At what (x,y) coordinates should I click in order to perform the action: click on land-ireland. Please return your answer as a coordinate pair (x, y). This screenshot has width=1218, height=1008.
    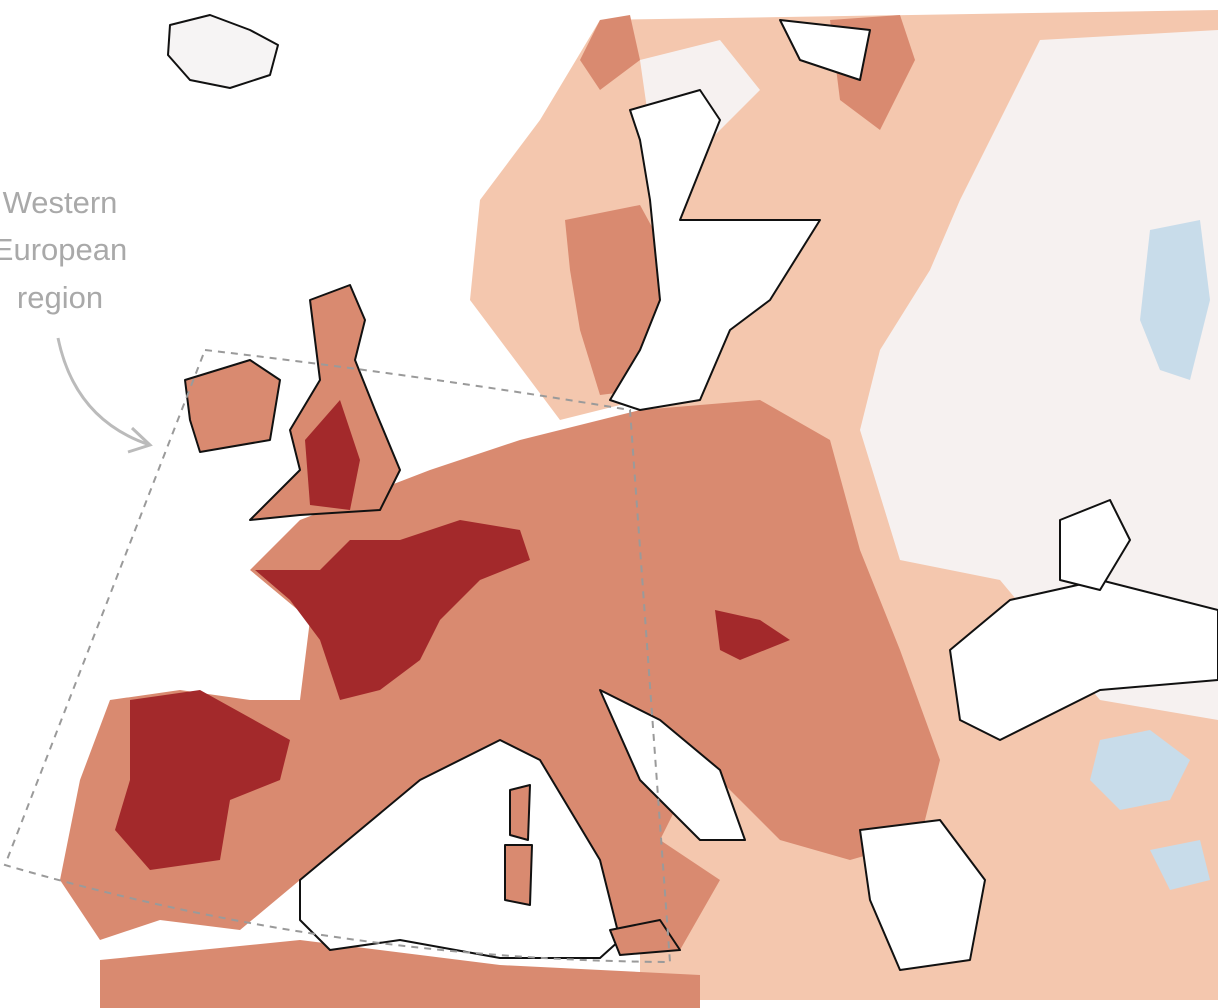
    Looking at the image, I should click on (232, 406).